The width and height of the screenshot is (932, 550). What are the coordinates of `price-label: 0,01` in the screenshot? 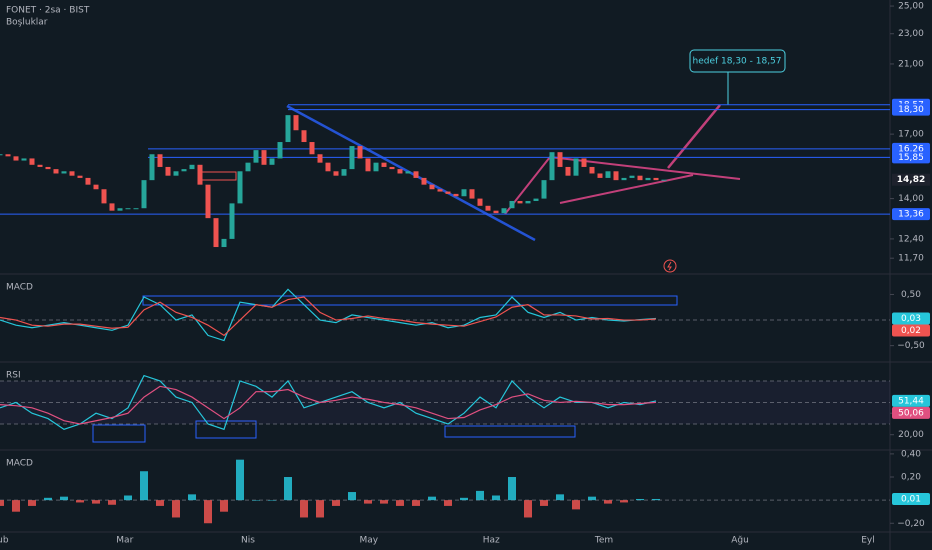 It's located at (911, 499).